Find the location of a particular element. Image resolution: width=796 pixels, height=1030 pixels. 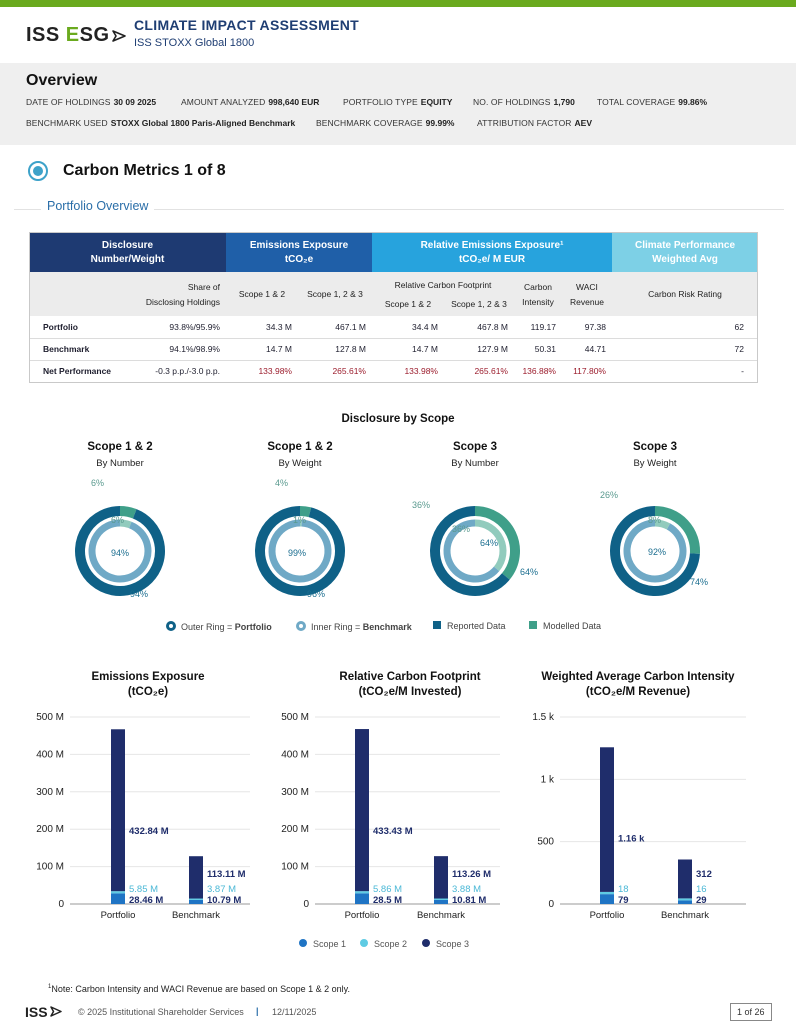

donut-title: Scope 1 & 2 is located at coordinates (120, 447).